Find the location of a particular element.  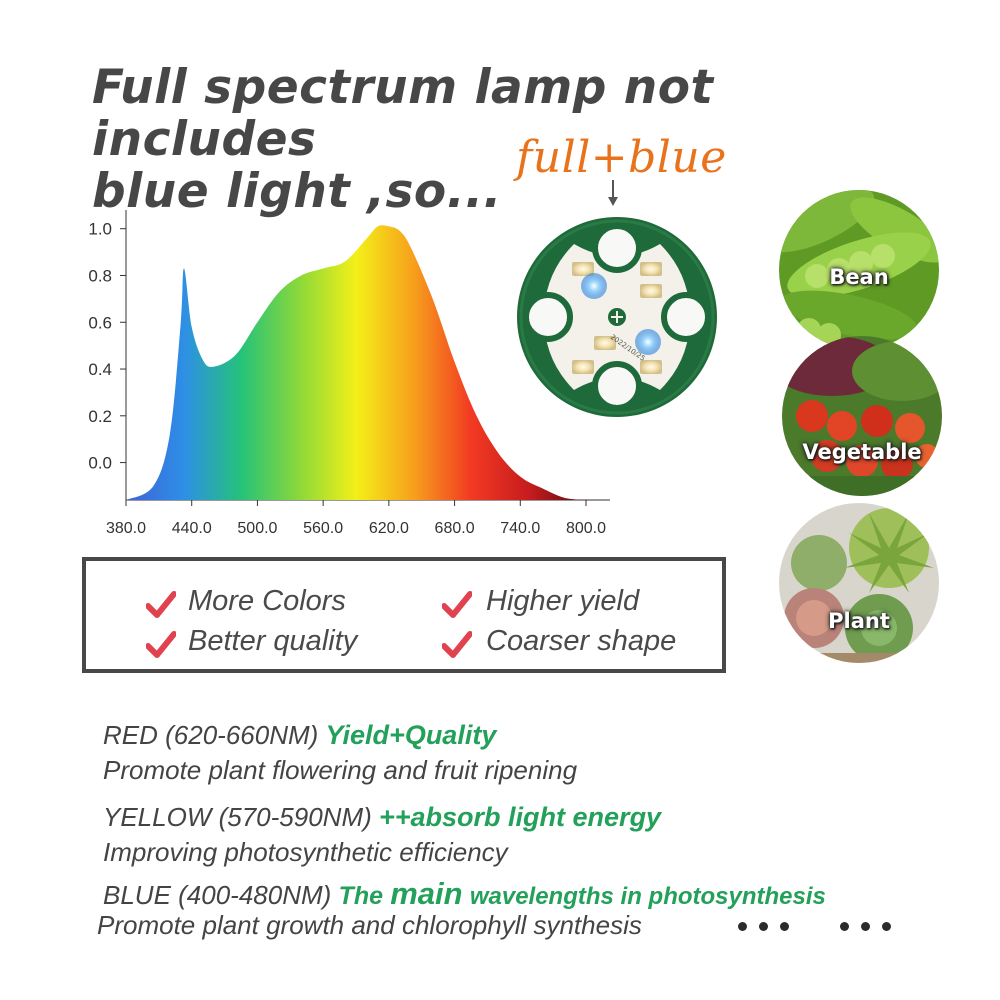

x-tick-label: 620.0 is located at coordinates (389, 528).